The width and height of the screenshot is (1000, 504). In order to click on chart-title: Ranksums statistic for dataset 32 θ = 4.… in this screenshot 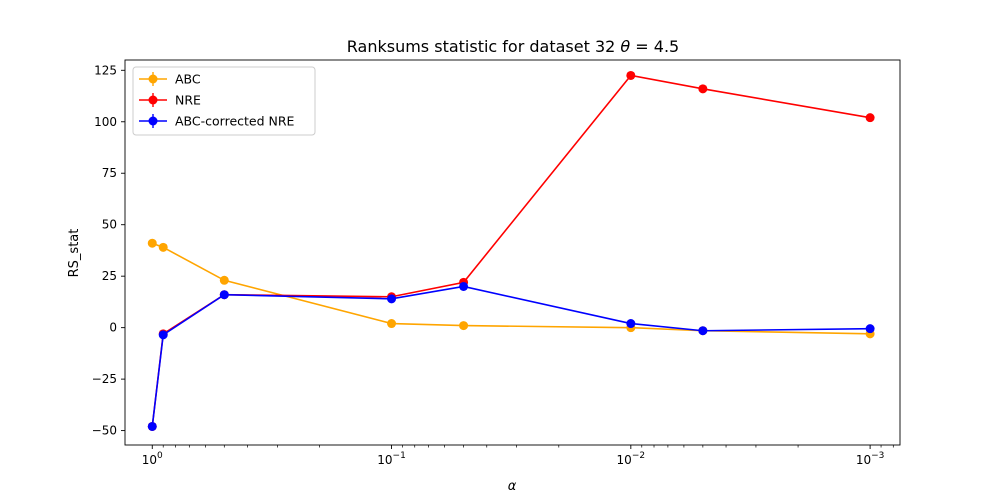, I will do `click(513, 46)`.